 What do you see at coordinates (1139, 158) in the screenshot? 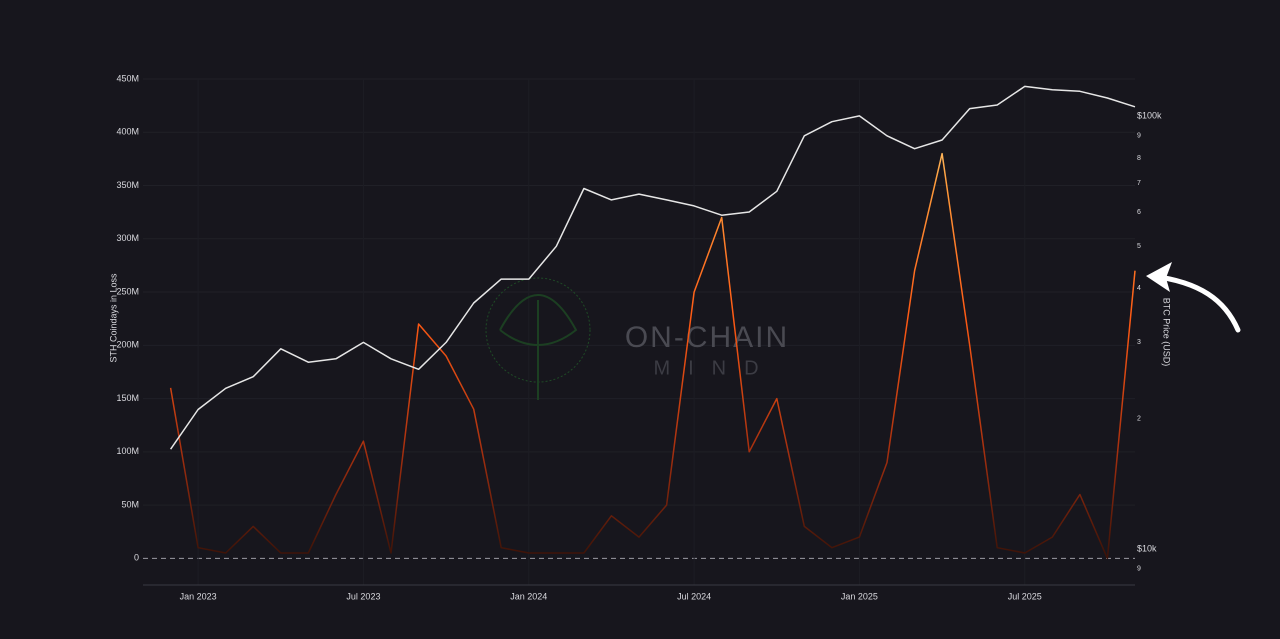
I see `y2-tick-label: 8` at bounding box center [1139, 158].